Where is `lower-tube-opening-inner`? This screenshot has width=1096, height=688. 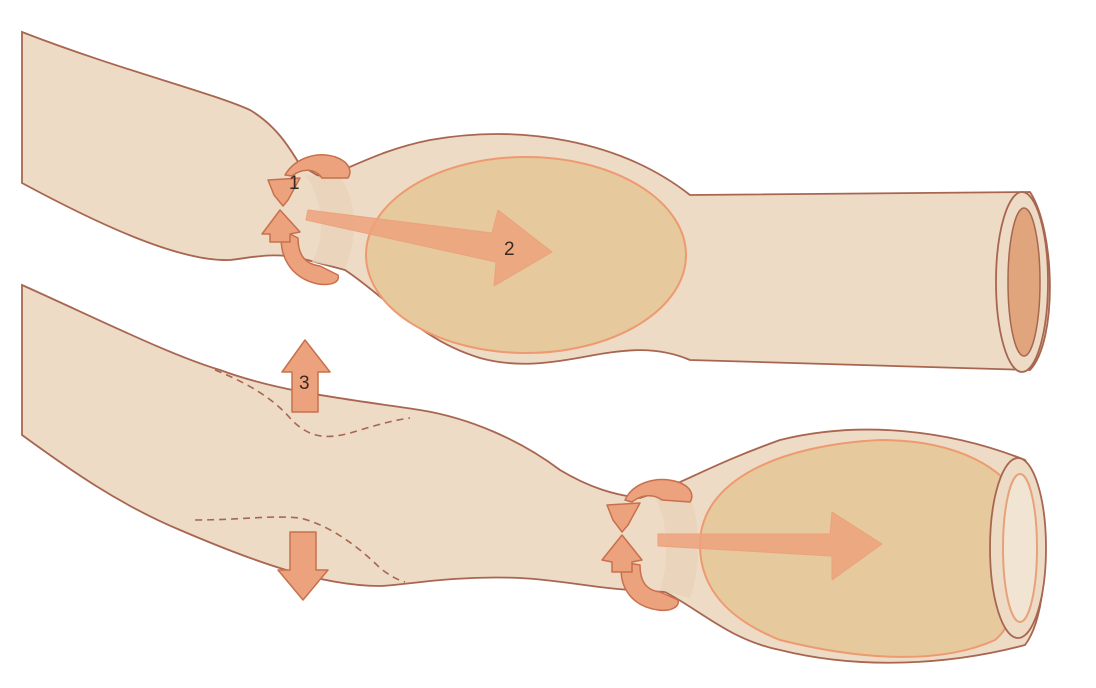
lower-tube-opening-inner is located at coordinates (1020, 548).